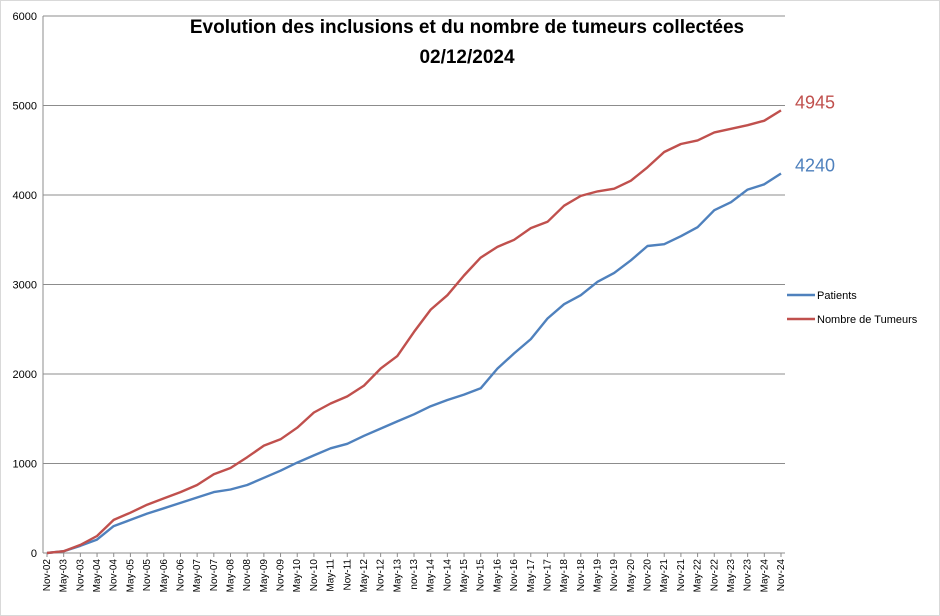 The width and height of the screenshot is (940, 616). What do you see at coordinates (214, 575) in the screenshot?
I see `x-tick-label: Nov-07` at bounding box center [214, 575].